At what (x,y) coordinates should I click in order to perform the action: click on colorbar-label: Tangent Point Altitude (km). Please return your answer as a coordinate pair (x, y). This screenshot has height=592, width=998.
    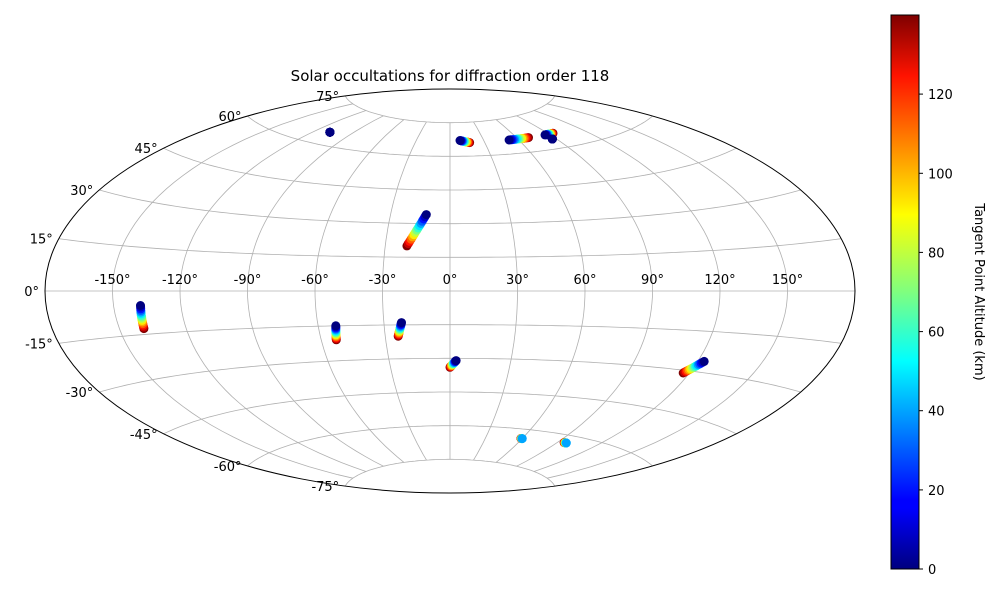
    Looking at the image, I should click on (978, 291).